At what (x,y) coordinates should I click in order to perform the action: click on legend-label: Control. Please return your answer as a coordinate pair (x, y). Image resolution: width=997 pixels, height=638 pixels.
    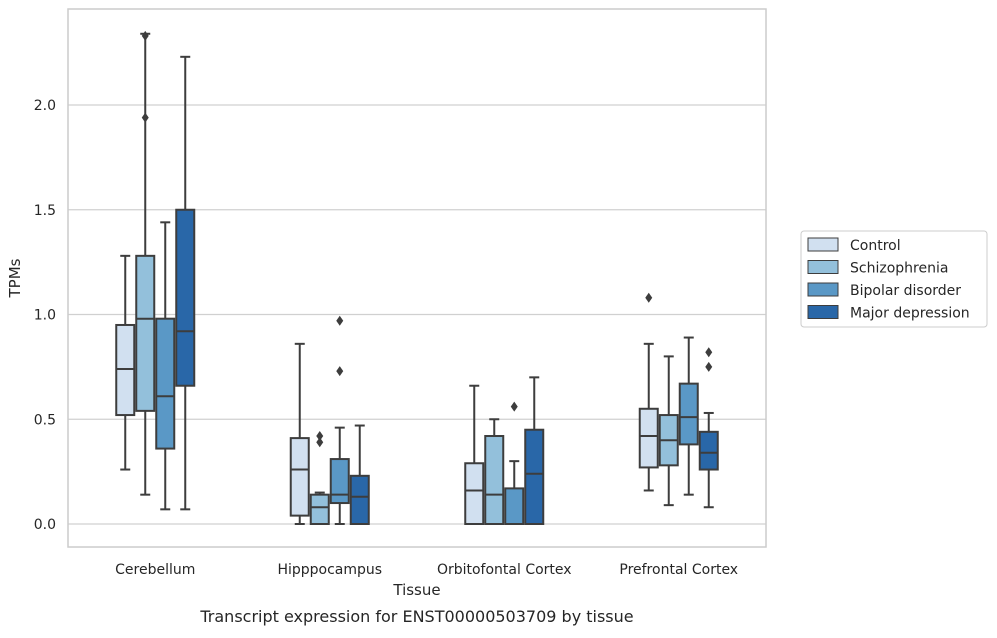
    Looking at the image, I should click on (875, 246).